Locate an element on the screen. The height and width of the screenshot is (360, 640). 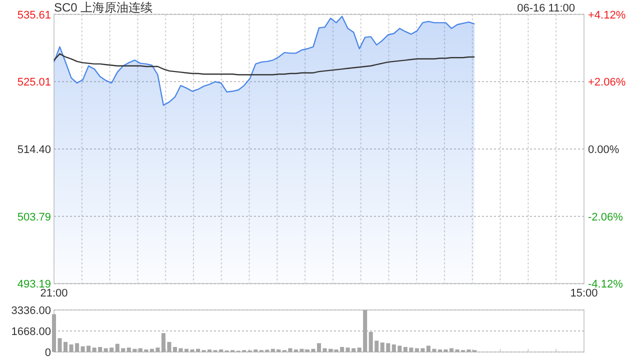
y2-tick-label: 0.00% is located at coordinates (604, 150).